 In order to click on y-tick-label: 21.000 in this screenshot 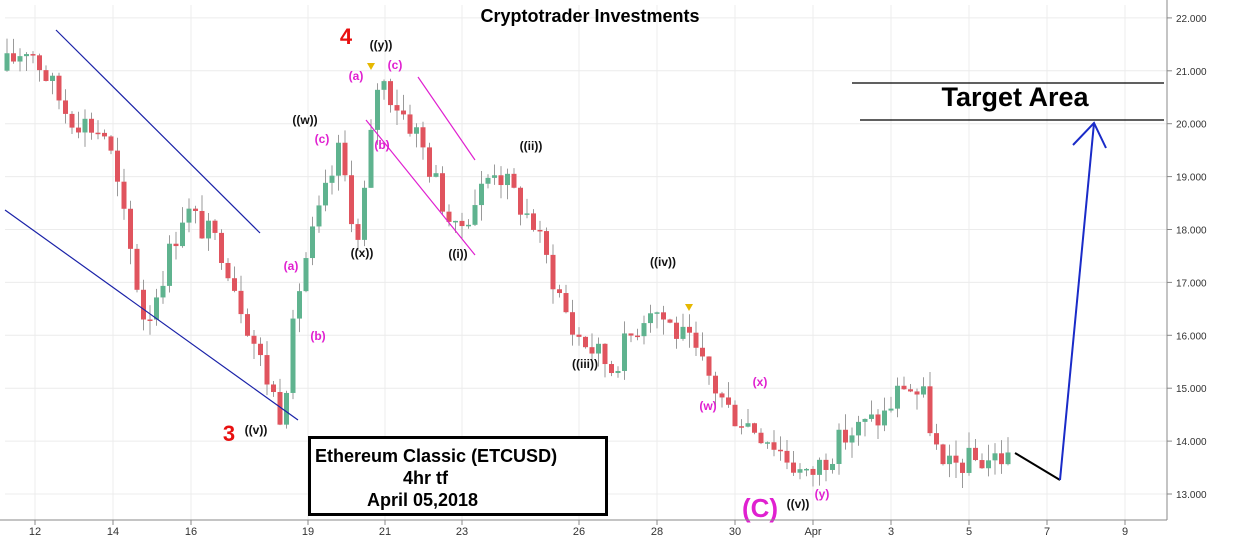, I will do `click(1191, 72)`.